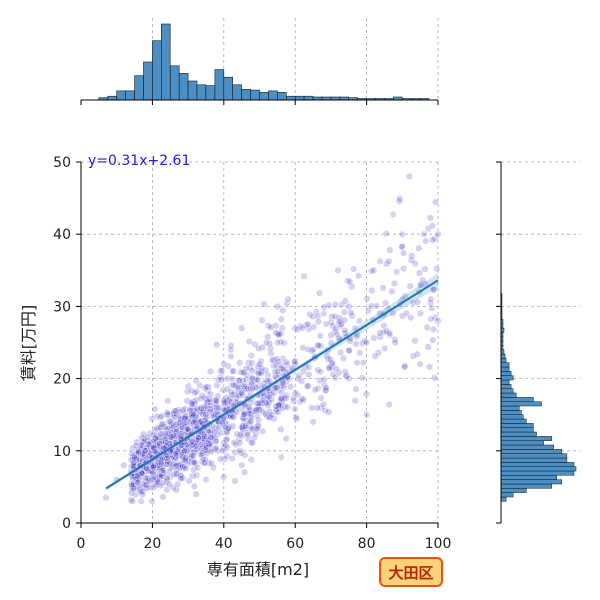 This screenshot has height=600, width=600. What do you see at coordinates (62, 452) in the screenshot?
I see `y-tick-label: 10` at bounding box center [62, 452].